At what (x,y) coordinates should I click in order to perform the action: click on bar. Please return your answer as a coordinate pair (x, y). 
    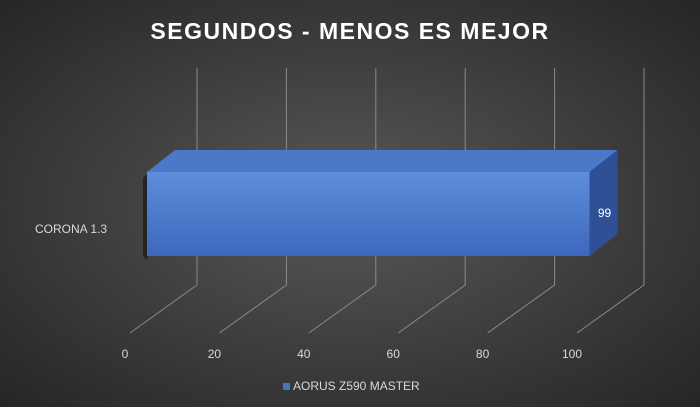
    Looking at the image, I should click on (368, 214).